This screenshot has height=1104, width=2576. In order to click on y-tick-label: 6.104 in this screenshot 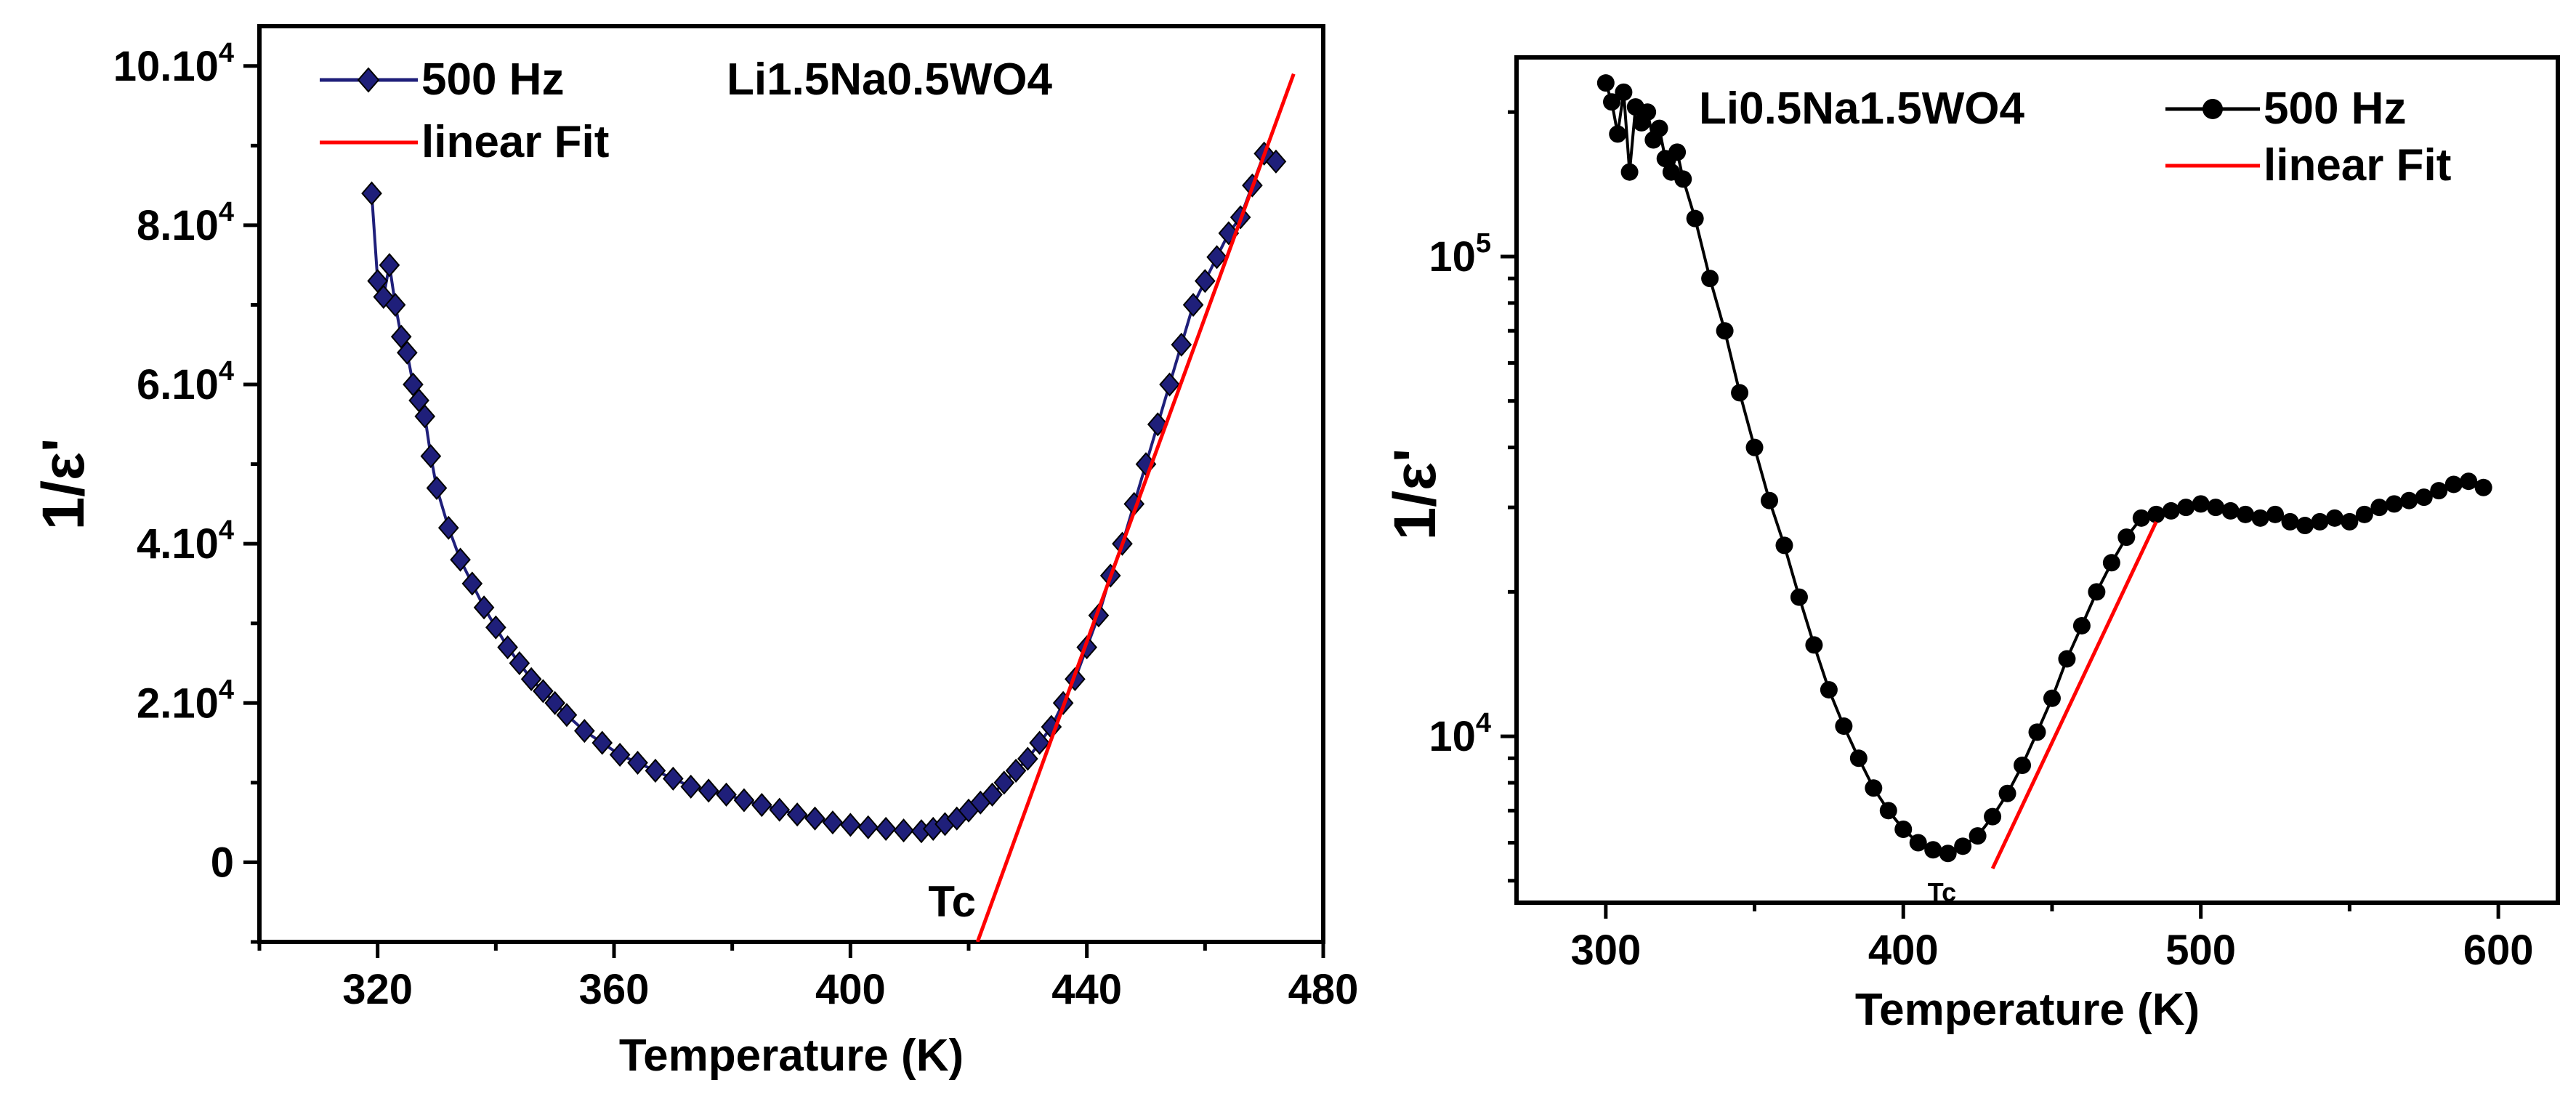, I will do `click(186, 382)`.